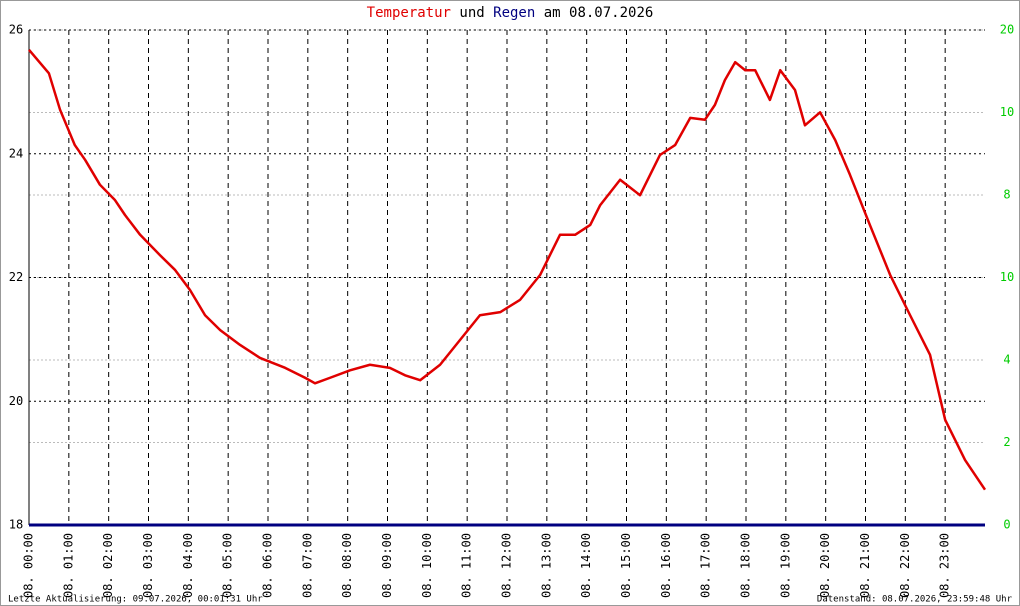 Image resolution: width=1020 pixels, height=606 pixels. Describe the element at coordinates (825, 565) in the screenshot. I see `x-tick-label: 08. 20:00` at that location.